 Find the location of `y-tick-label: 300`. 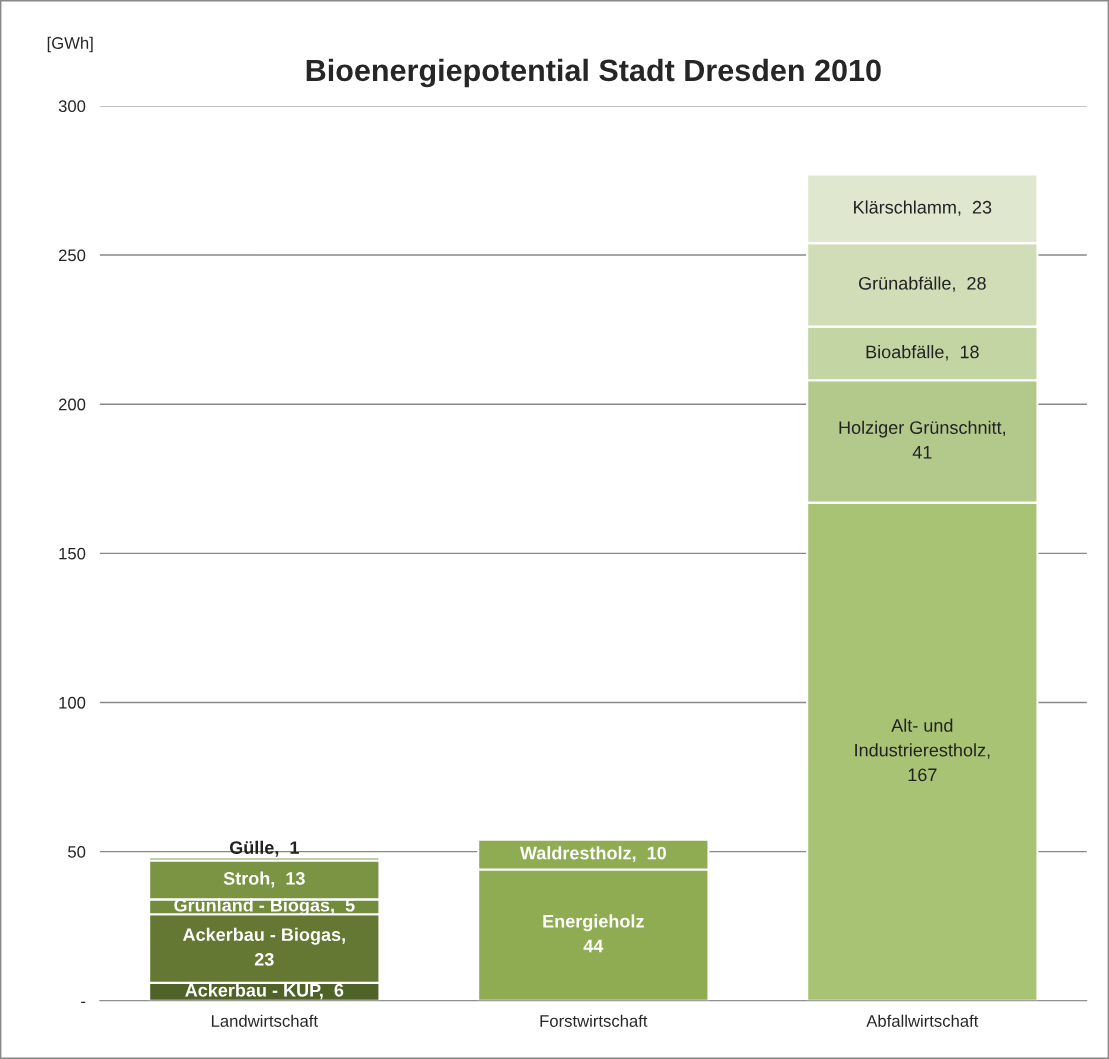

y-tick-label: 300 is located at coordinates (72, 106).